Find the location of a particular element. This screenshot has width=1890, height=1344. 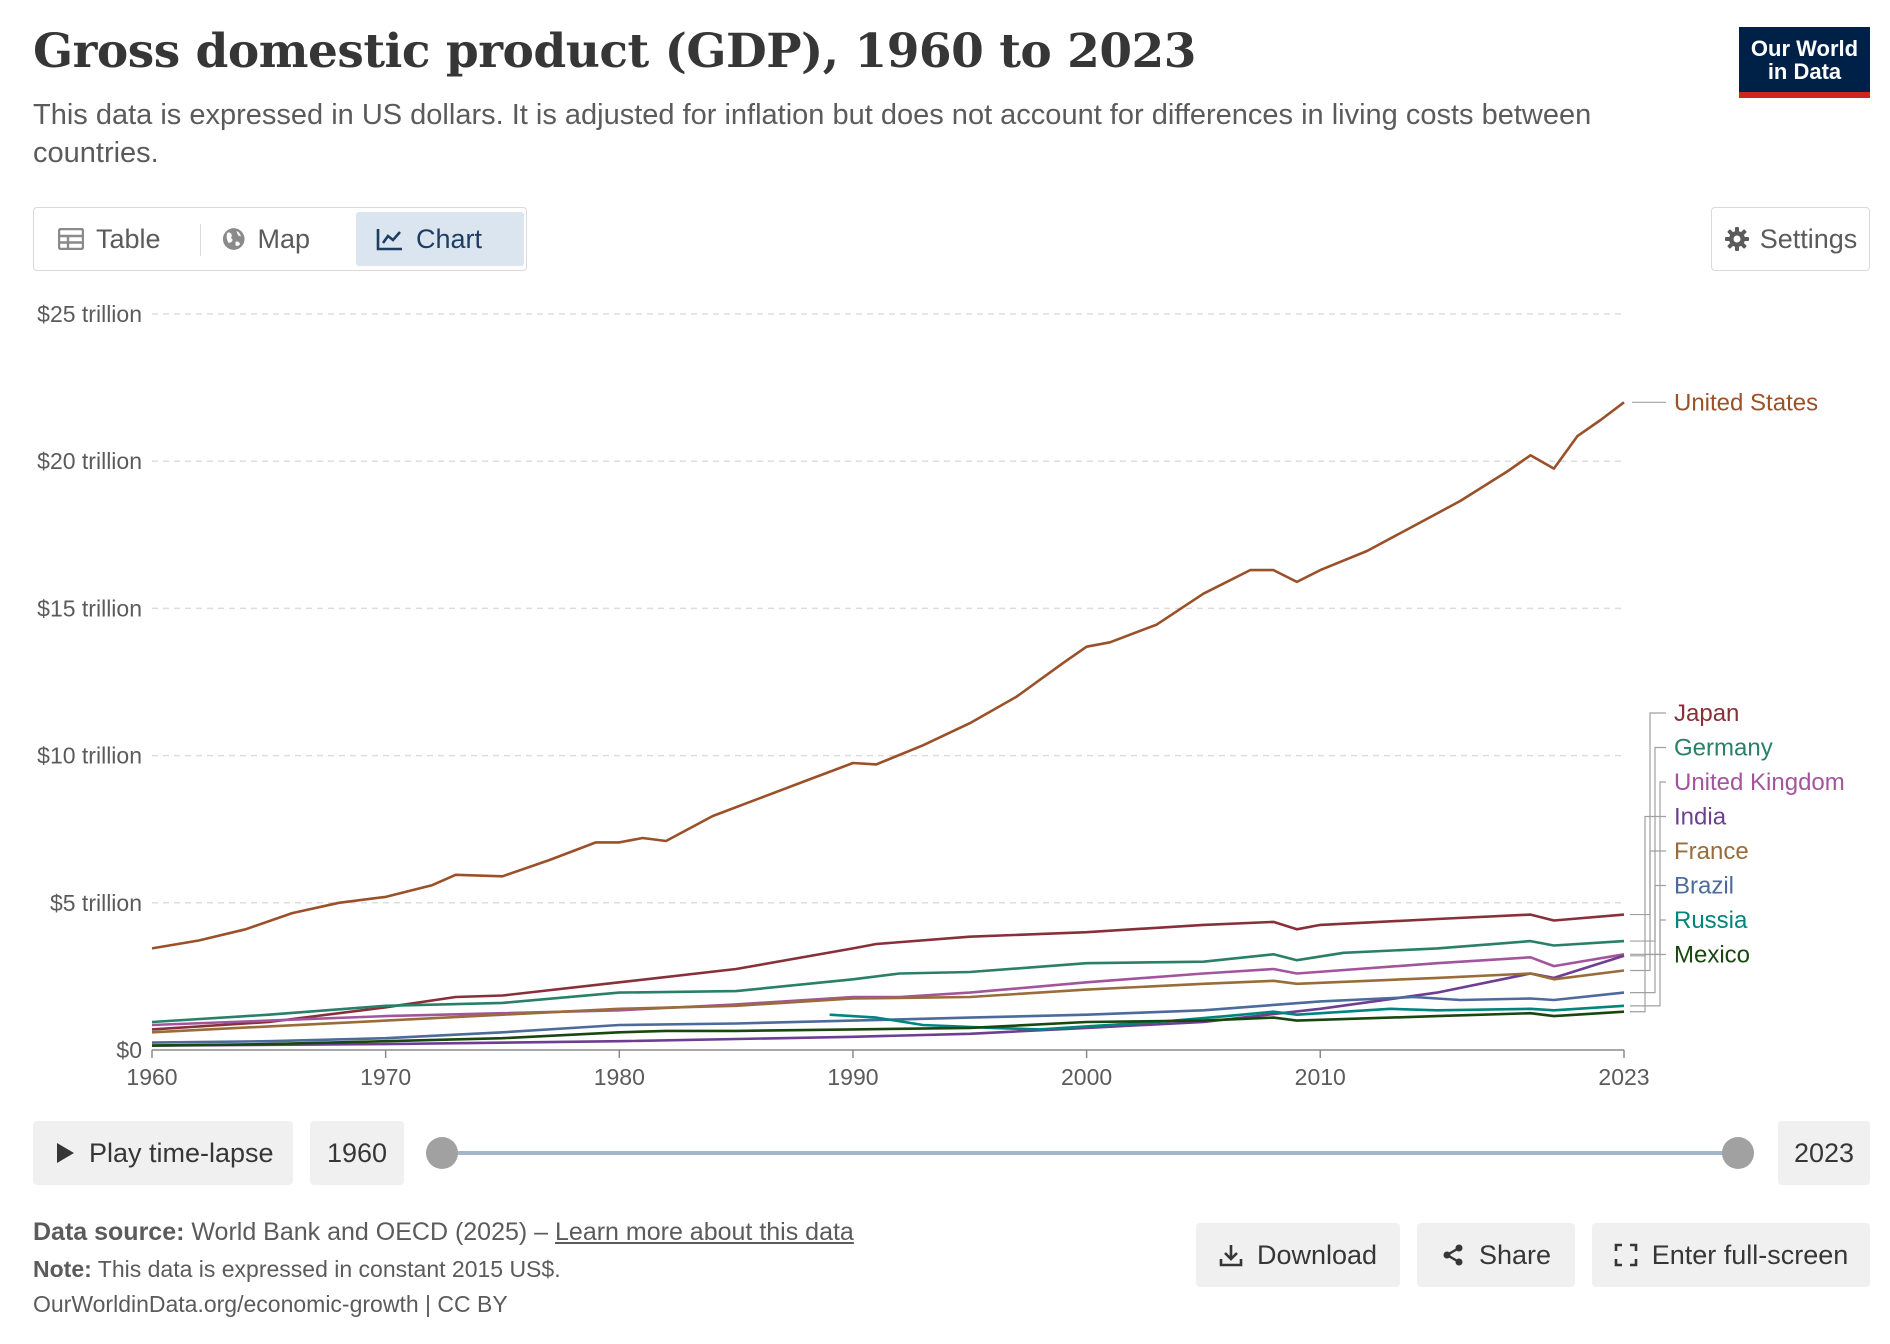

note-prefix: Note: is located at coordinates (62, 1269).